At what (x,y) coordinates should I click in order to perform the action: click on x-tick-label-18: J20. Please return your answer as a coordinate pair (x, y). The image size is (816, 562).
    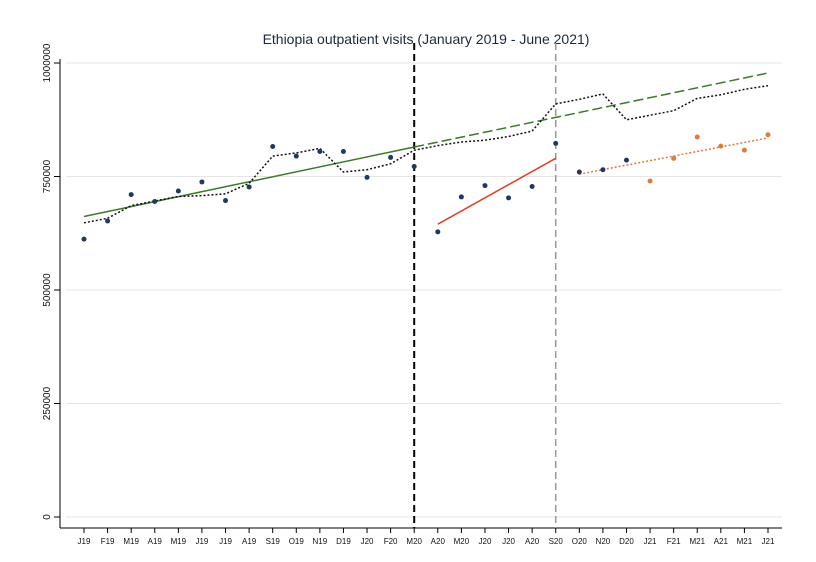
    Looking at the image, I should click on (508, 541).